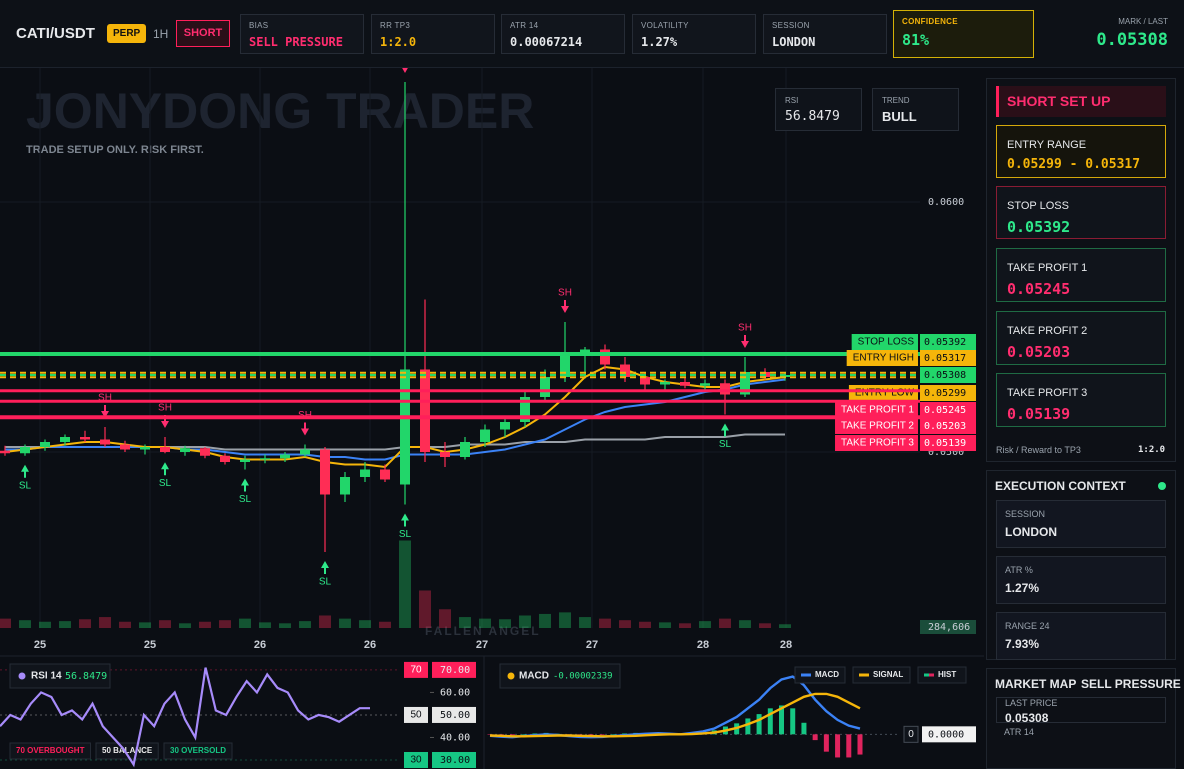 This screenshot has height=769, width=1184. I want to click on stat-label: SESSION, so click(791, 25).